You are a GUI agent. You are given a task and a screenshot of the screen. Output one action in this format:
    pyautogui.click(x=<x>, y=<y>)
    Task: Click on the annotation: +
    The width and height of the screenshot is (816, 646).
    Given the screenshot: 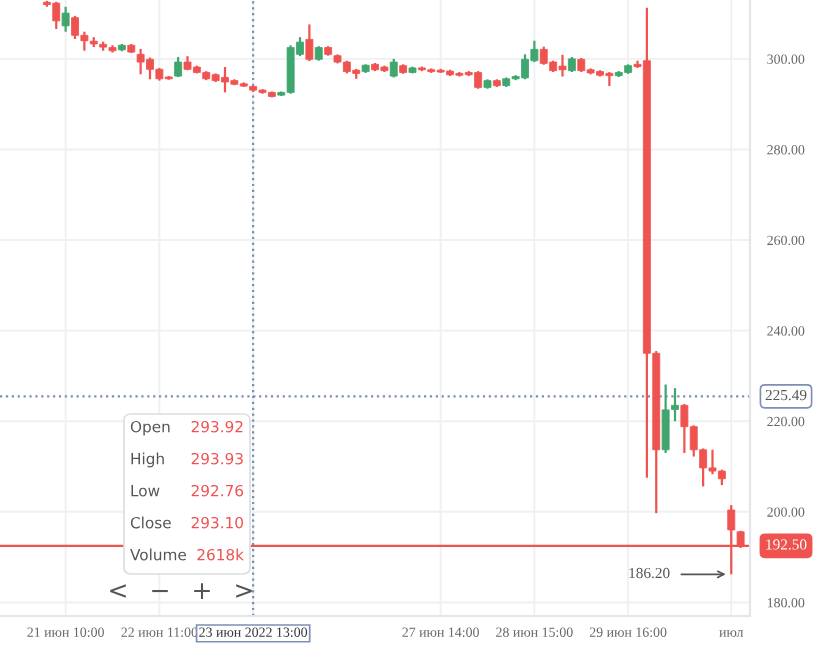 What is the action you would take?
    pyautogui.click(x=202, y=591)
    